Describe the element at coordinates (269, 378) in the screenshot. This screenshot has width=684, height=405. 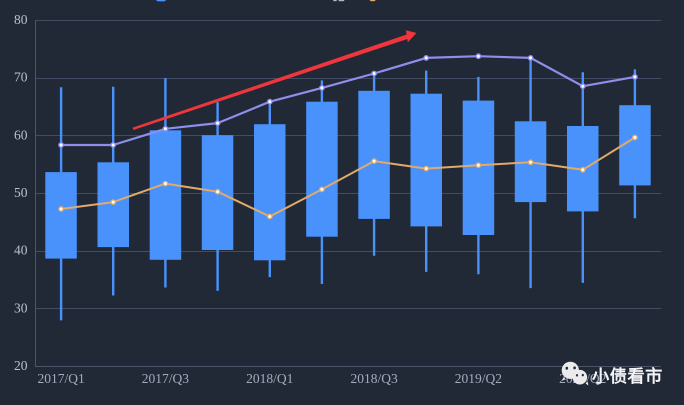
I see `svg-text: 2018/Q1` at that location.